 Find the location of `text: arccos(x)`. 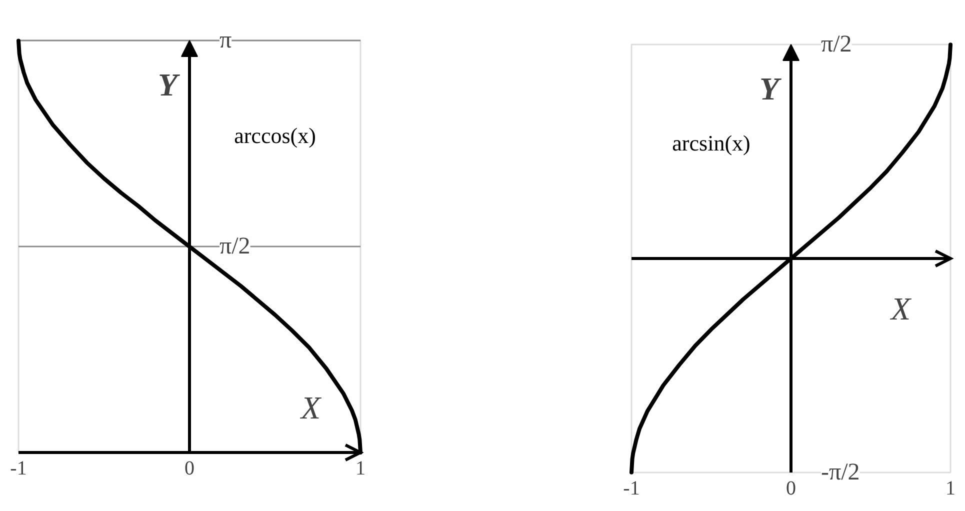

text: arccos(x) is located at coordinates (275, 135).